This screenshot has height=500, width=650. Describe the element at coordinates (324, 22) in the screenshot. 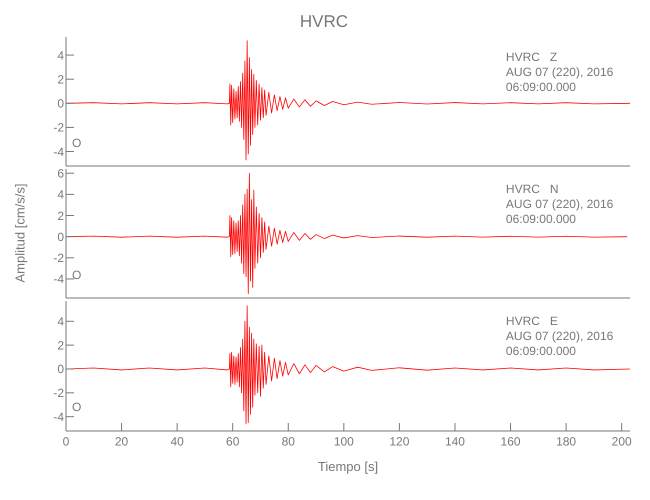

I see `chart-title: HVRC` at that location.